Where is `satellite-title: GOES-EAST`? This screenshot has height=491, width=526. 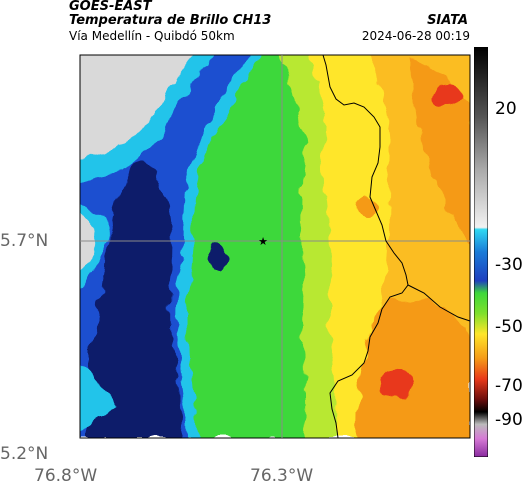
satellite-title: GOES-EAST is located at coordinates (110, 7).